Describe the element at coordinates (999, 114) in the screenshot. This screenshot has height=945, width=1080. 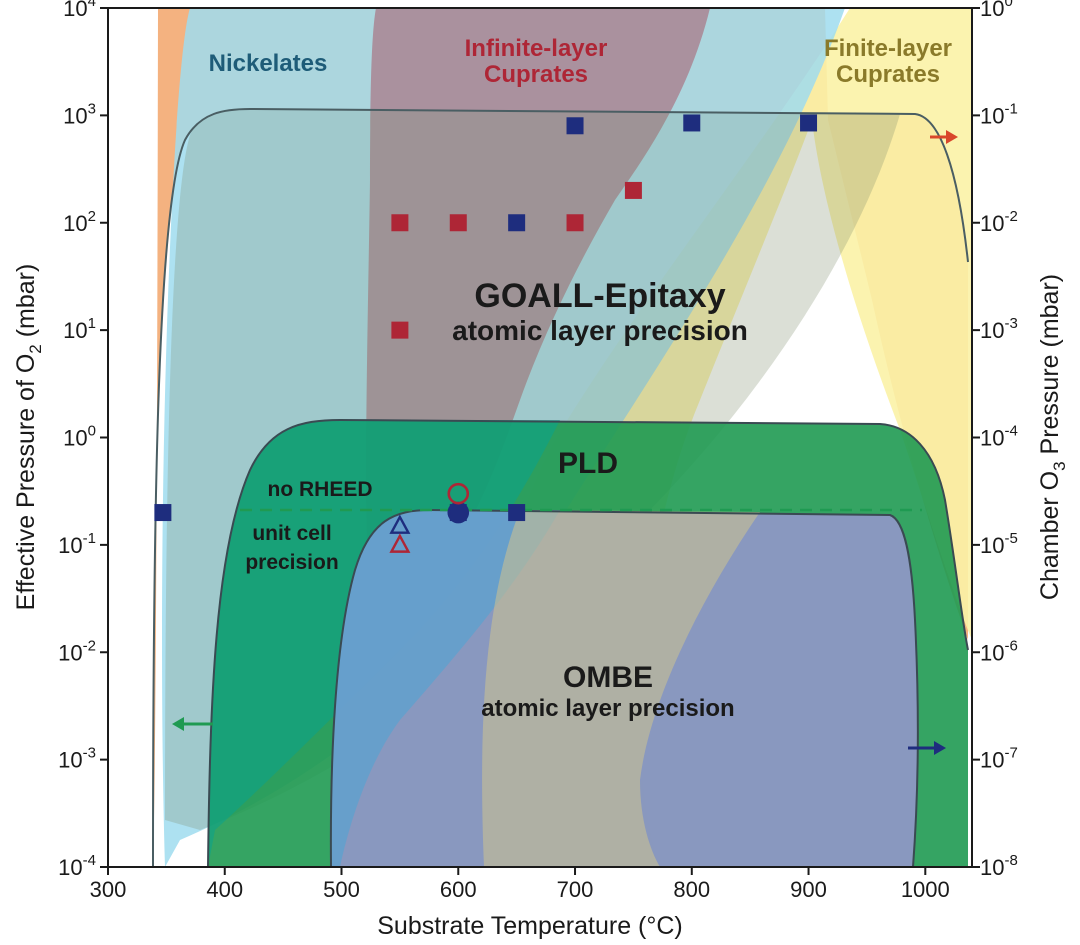
I see `y-right-tick-label: 10⁻¹` at that location.